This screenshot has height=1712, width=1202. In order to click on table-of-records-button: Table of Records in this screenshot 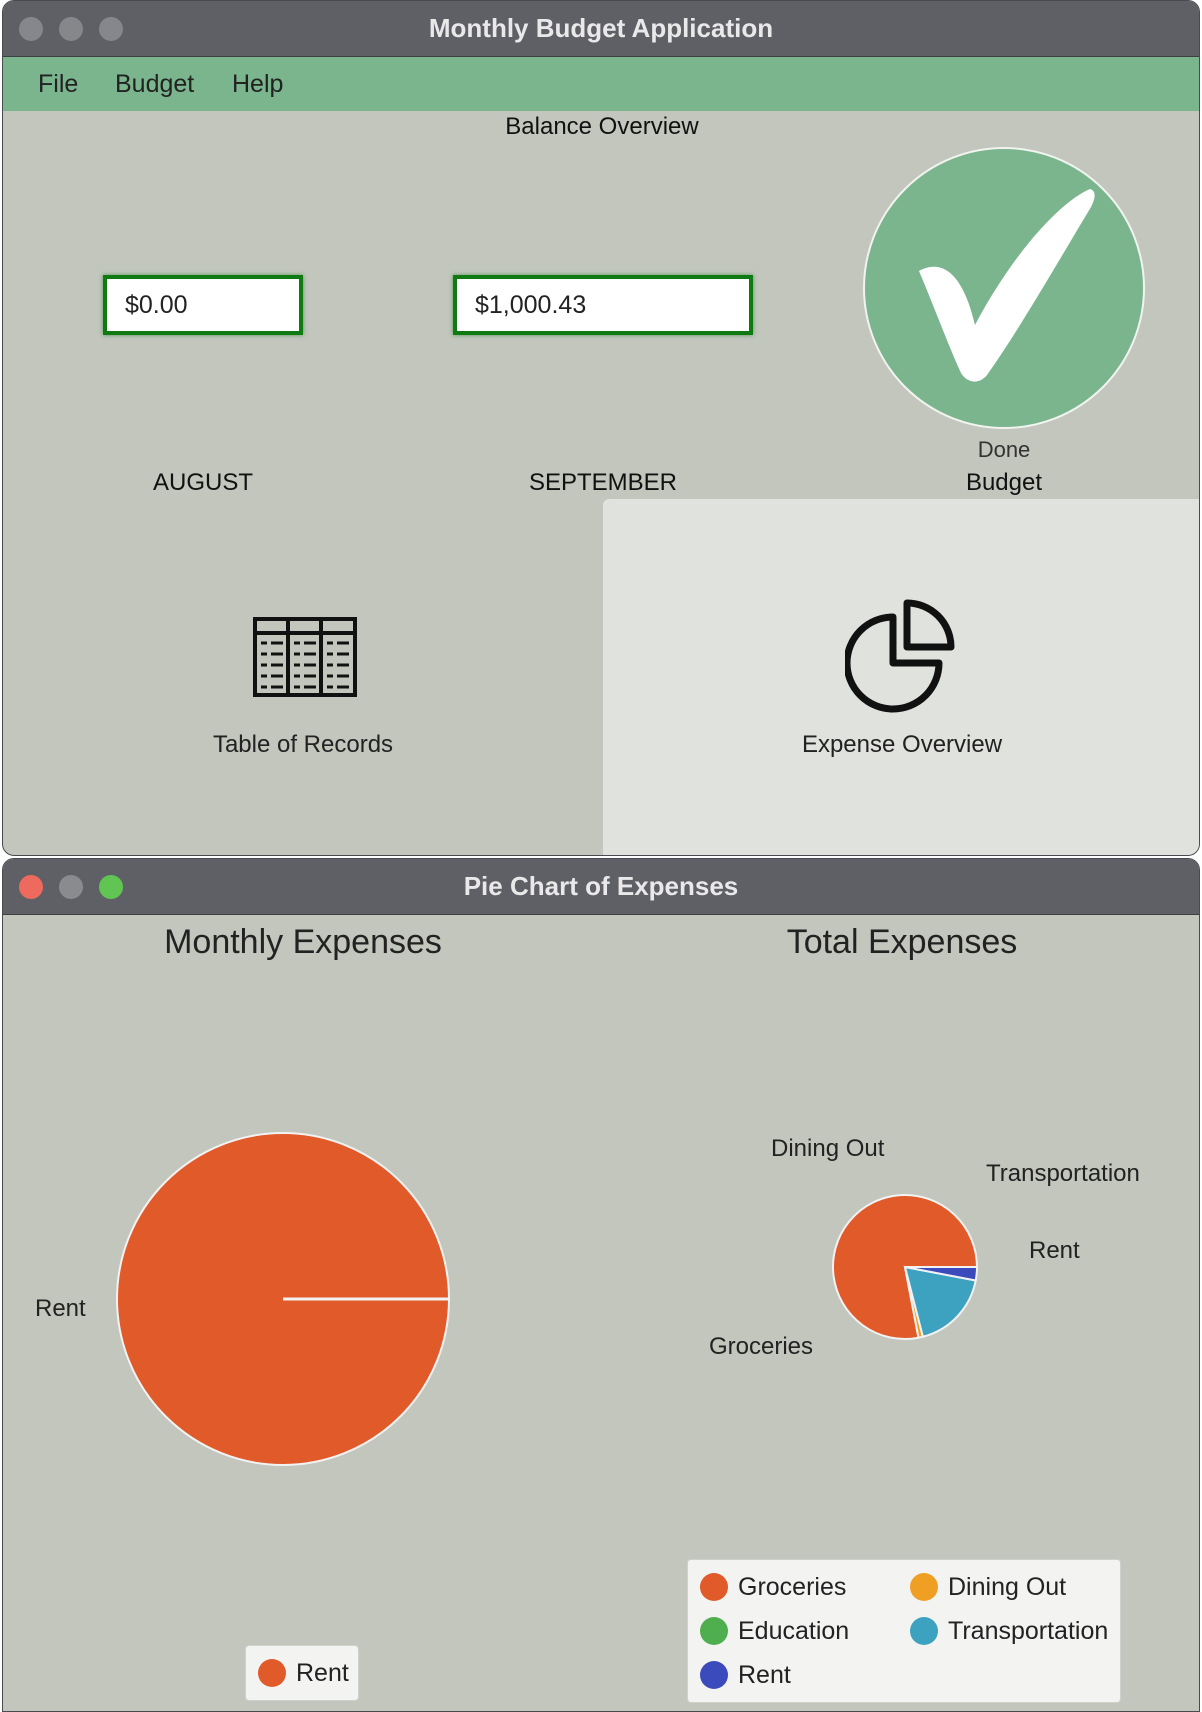, I will do `click(303, 677)`.